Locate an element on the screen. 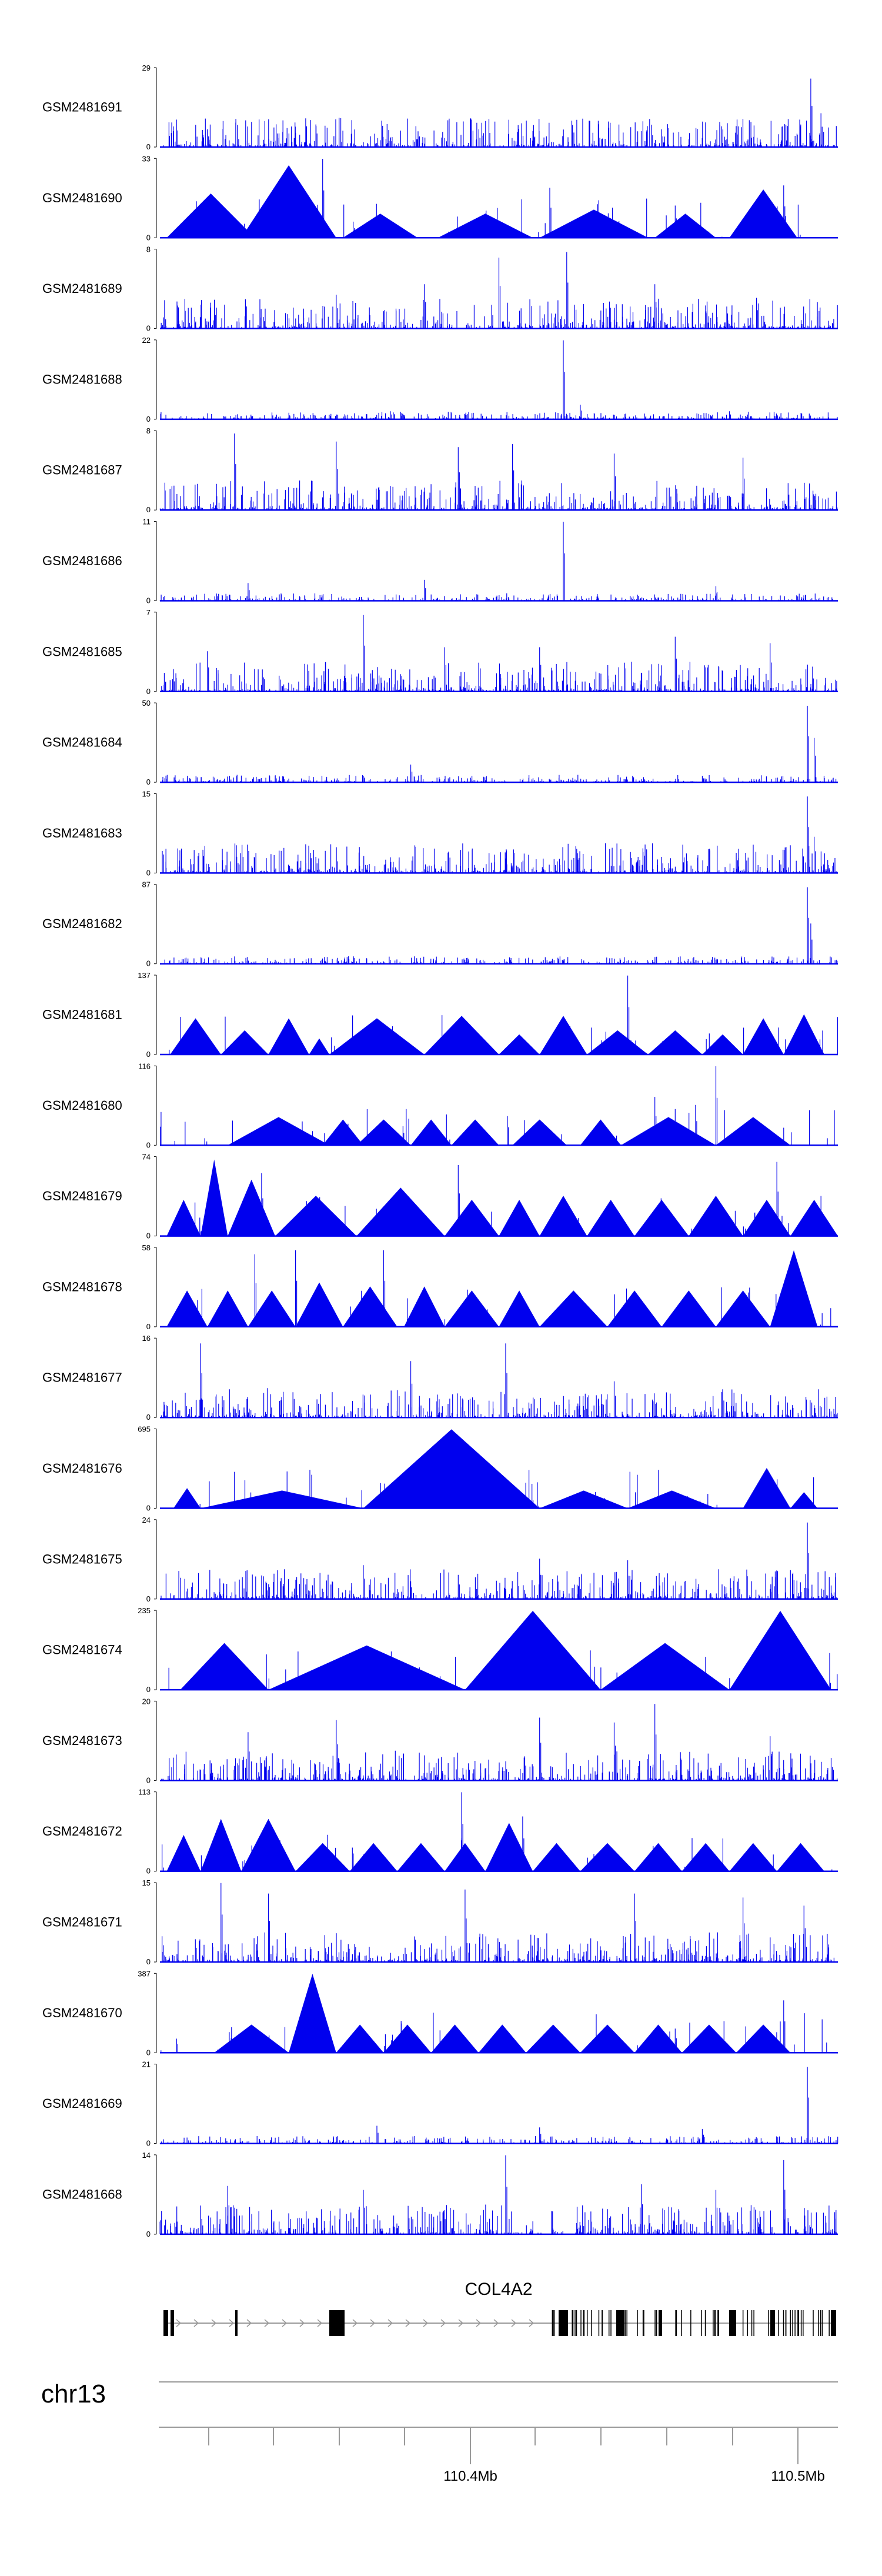  track-GSM2481680: GSM2481680 116 0 is located at coordinates (440, 1105).